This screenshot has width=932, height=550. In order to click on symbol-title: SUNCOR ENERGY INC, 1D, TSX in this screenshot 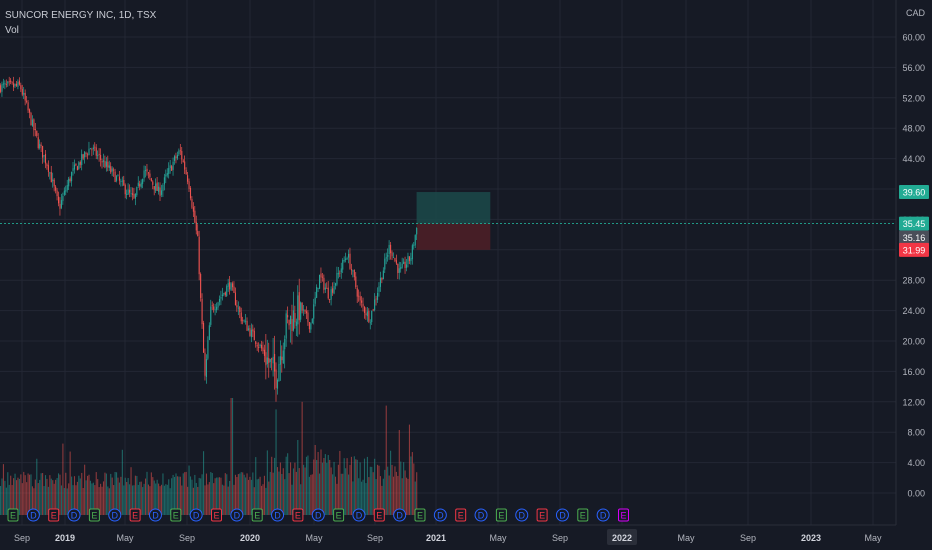, I will do `click(81, 15)`.